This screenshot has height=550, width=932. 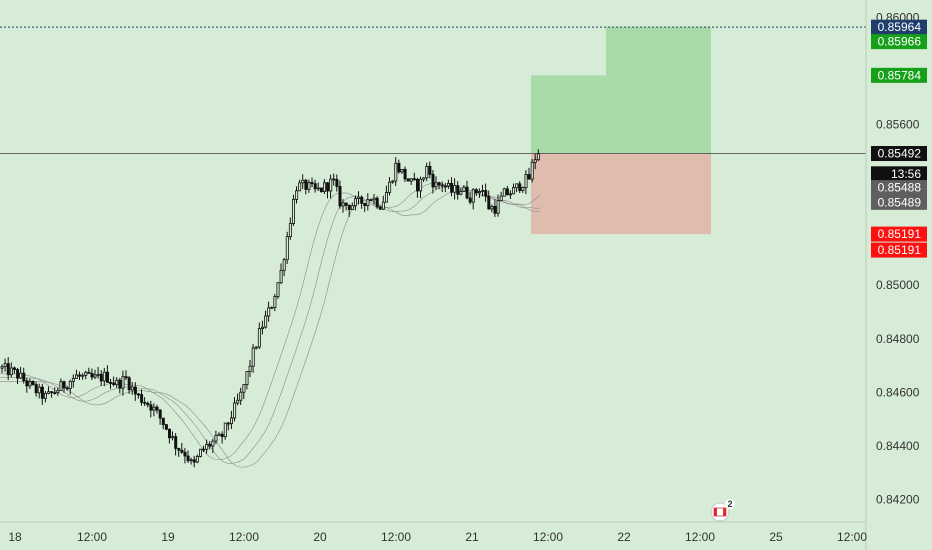 What do you see at coordinates (729, 504) in the screenshot?
I see `events-count: 2` at bounding box center [729, 504].